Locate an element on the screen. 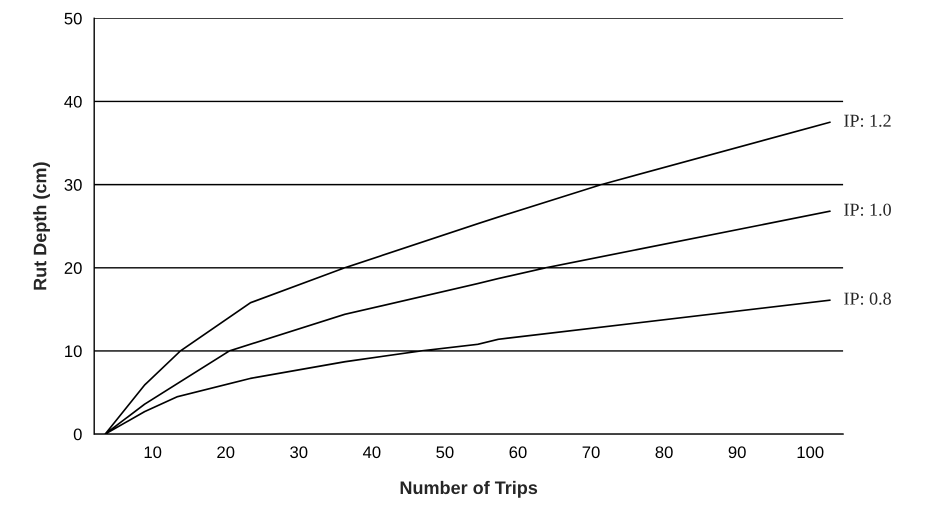 This screenshot has width=942, height=523. x-tick-label: 50 is located at coordinates (445, 452).